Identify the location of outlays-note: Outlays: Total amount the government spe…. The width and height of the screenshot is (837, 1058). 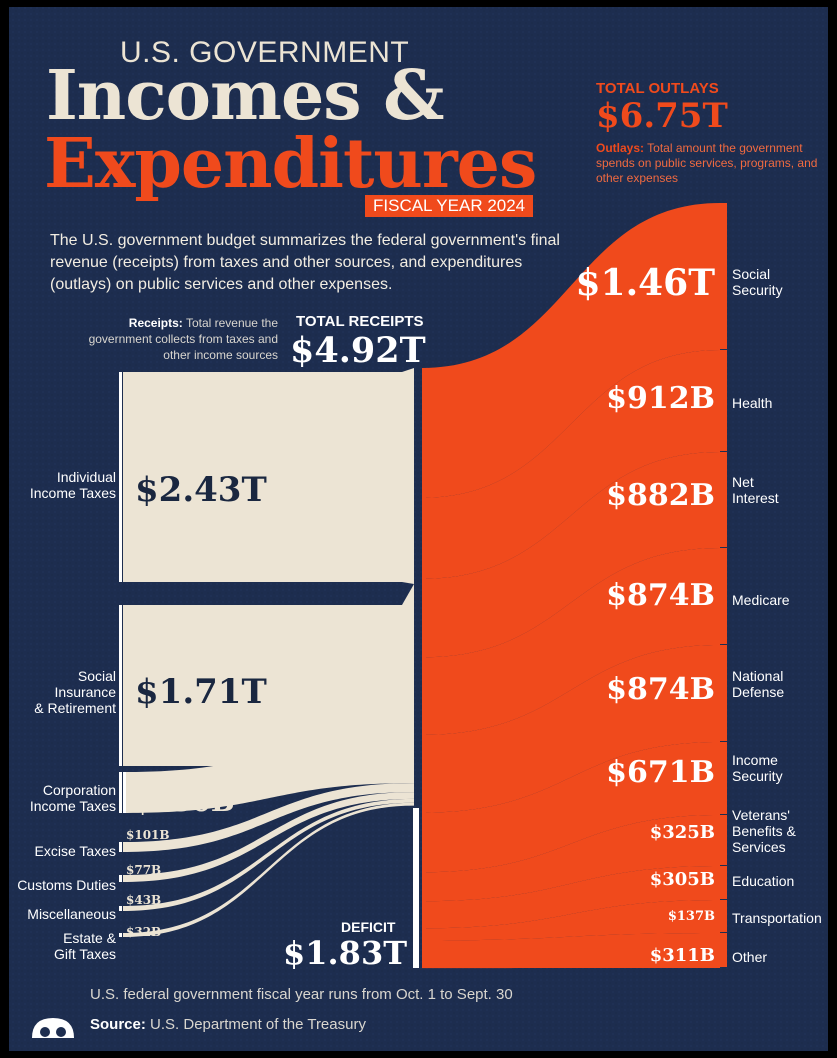
(708, 163).